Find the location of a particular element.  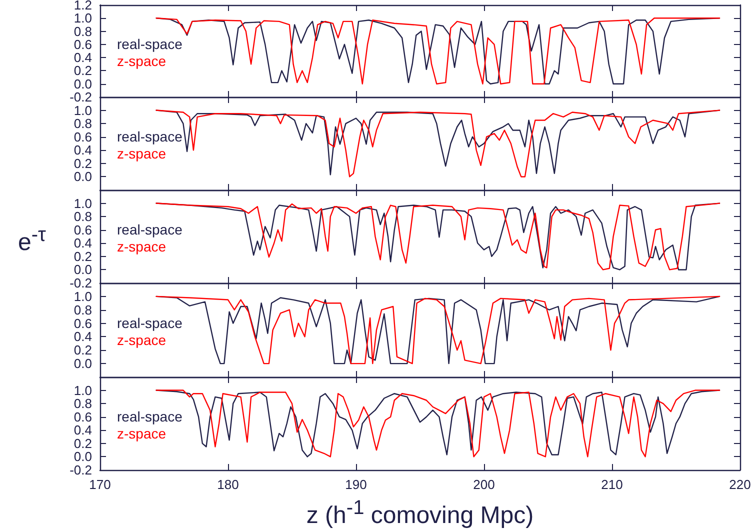

y-axis-title: e$^{-τ}$ is located at coordinates (32, 239).